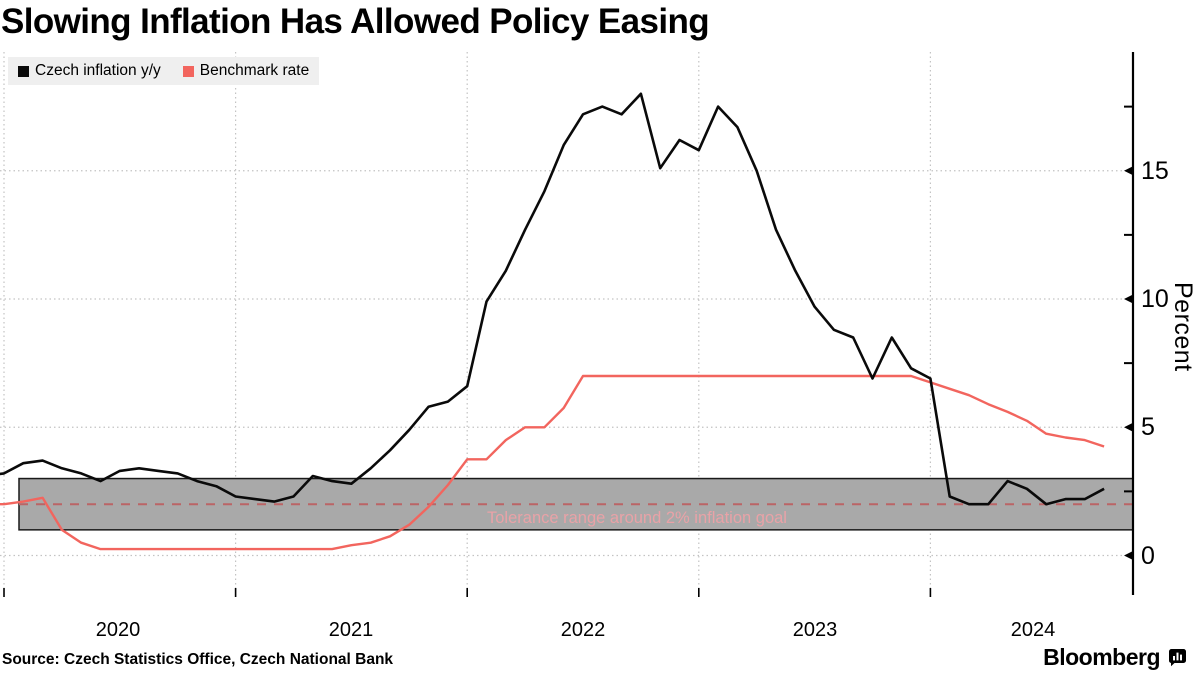 The width and height of the screenshot is (1200, 675). Describe the element at coordinates (1148, 556) in the screenshot. I see `y-tick-label: 0` at that location.